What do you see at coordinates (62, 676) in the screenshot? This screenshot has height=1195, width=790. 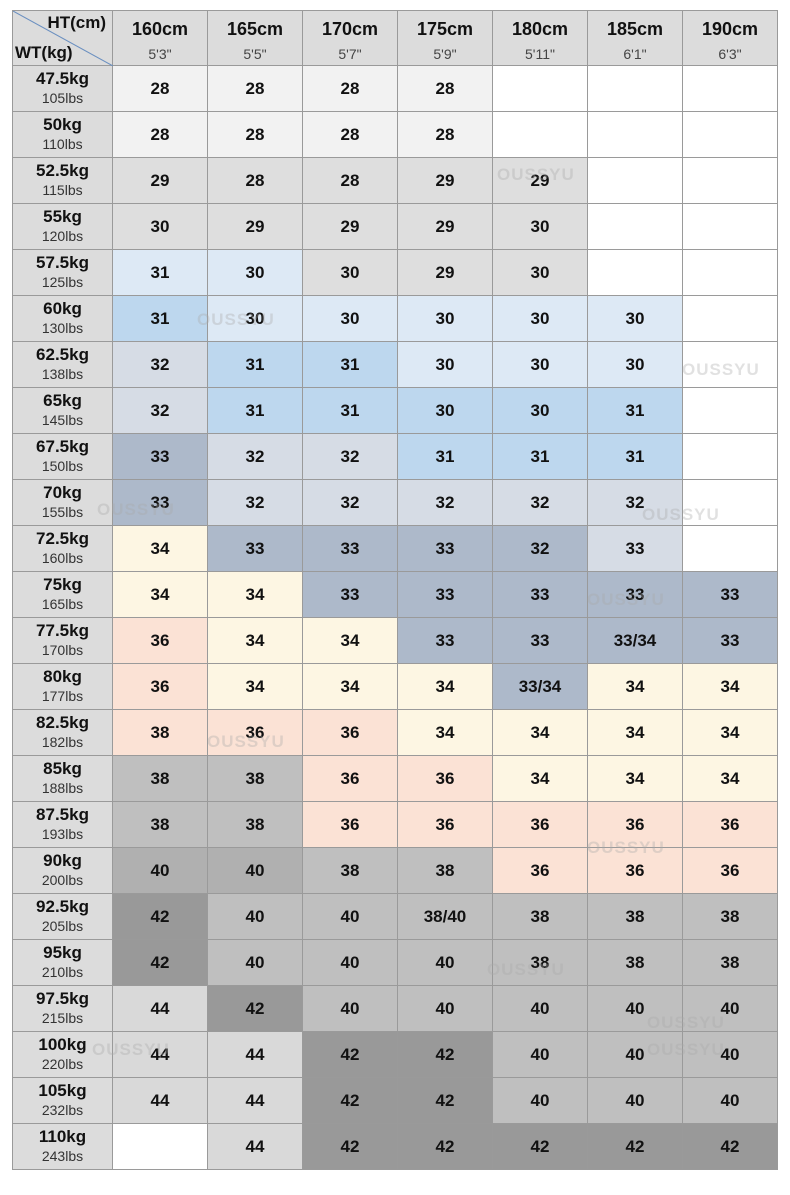 I see `weight-kg: 80kg` at bounding box center [62, 676].